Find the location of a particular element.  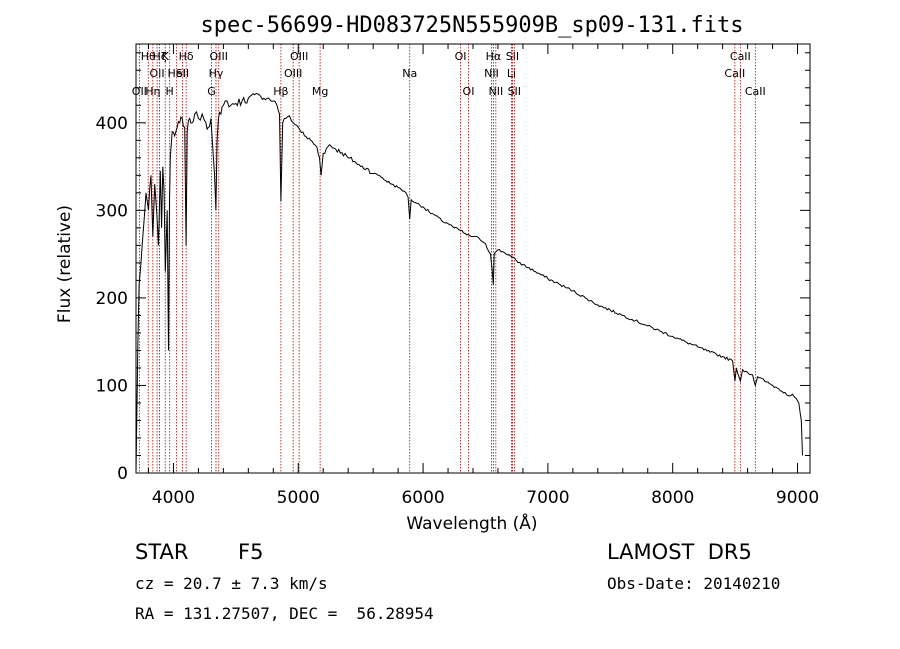

object-subclass: F5 is located at coordinates (251, 552).